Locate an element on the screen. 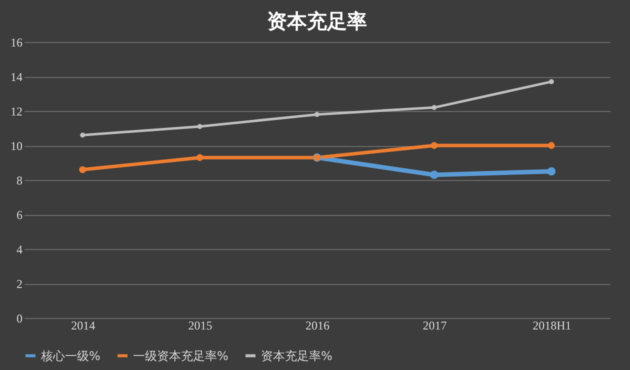 This screenshot has height=370, width=630. y-tick-label: 6 is located at coordinates (19, 215).